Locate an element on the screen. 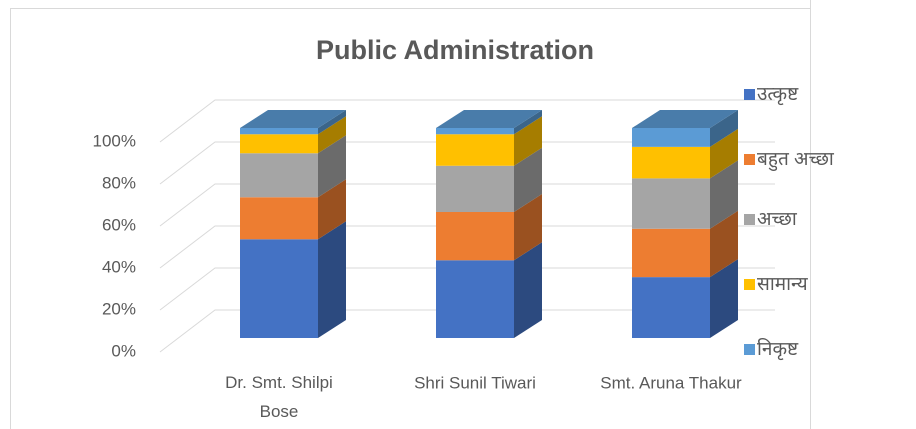  chart-title: Public Administration is located at coordinates (455, 50).